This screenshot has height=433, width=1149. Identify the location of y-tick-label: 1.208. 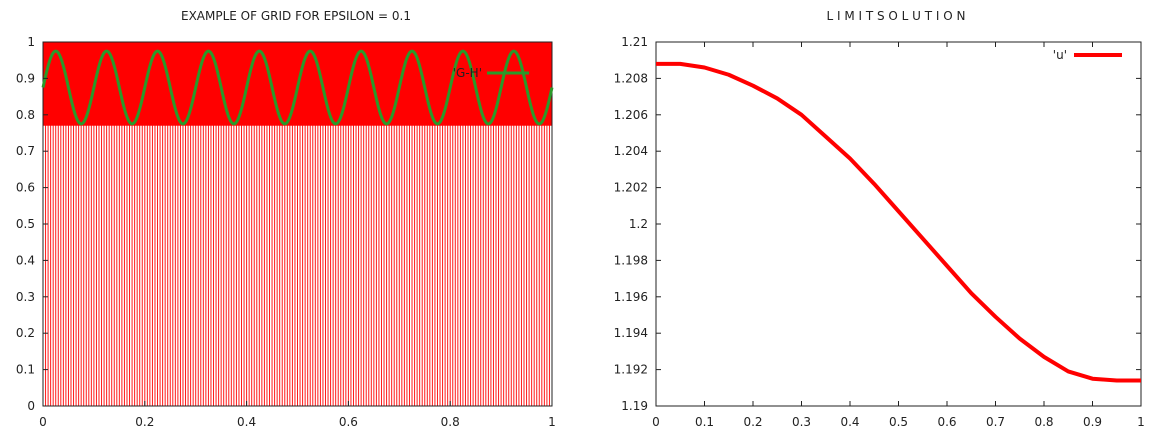
(631, 78).